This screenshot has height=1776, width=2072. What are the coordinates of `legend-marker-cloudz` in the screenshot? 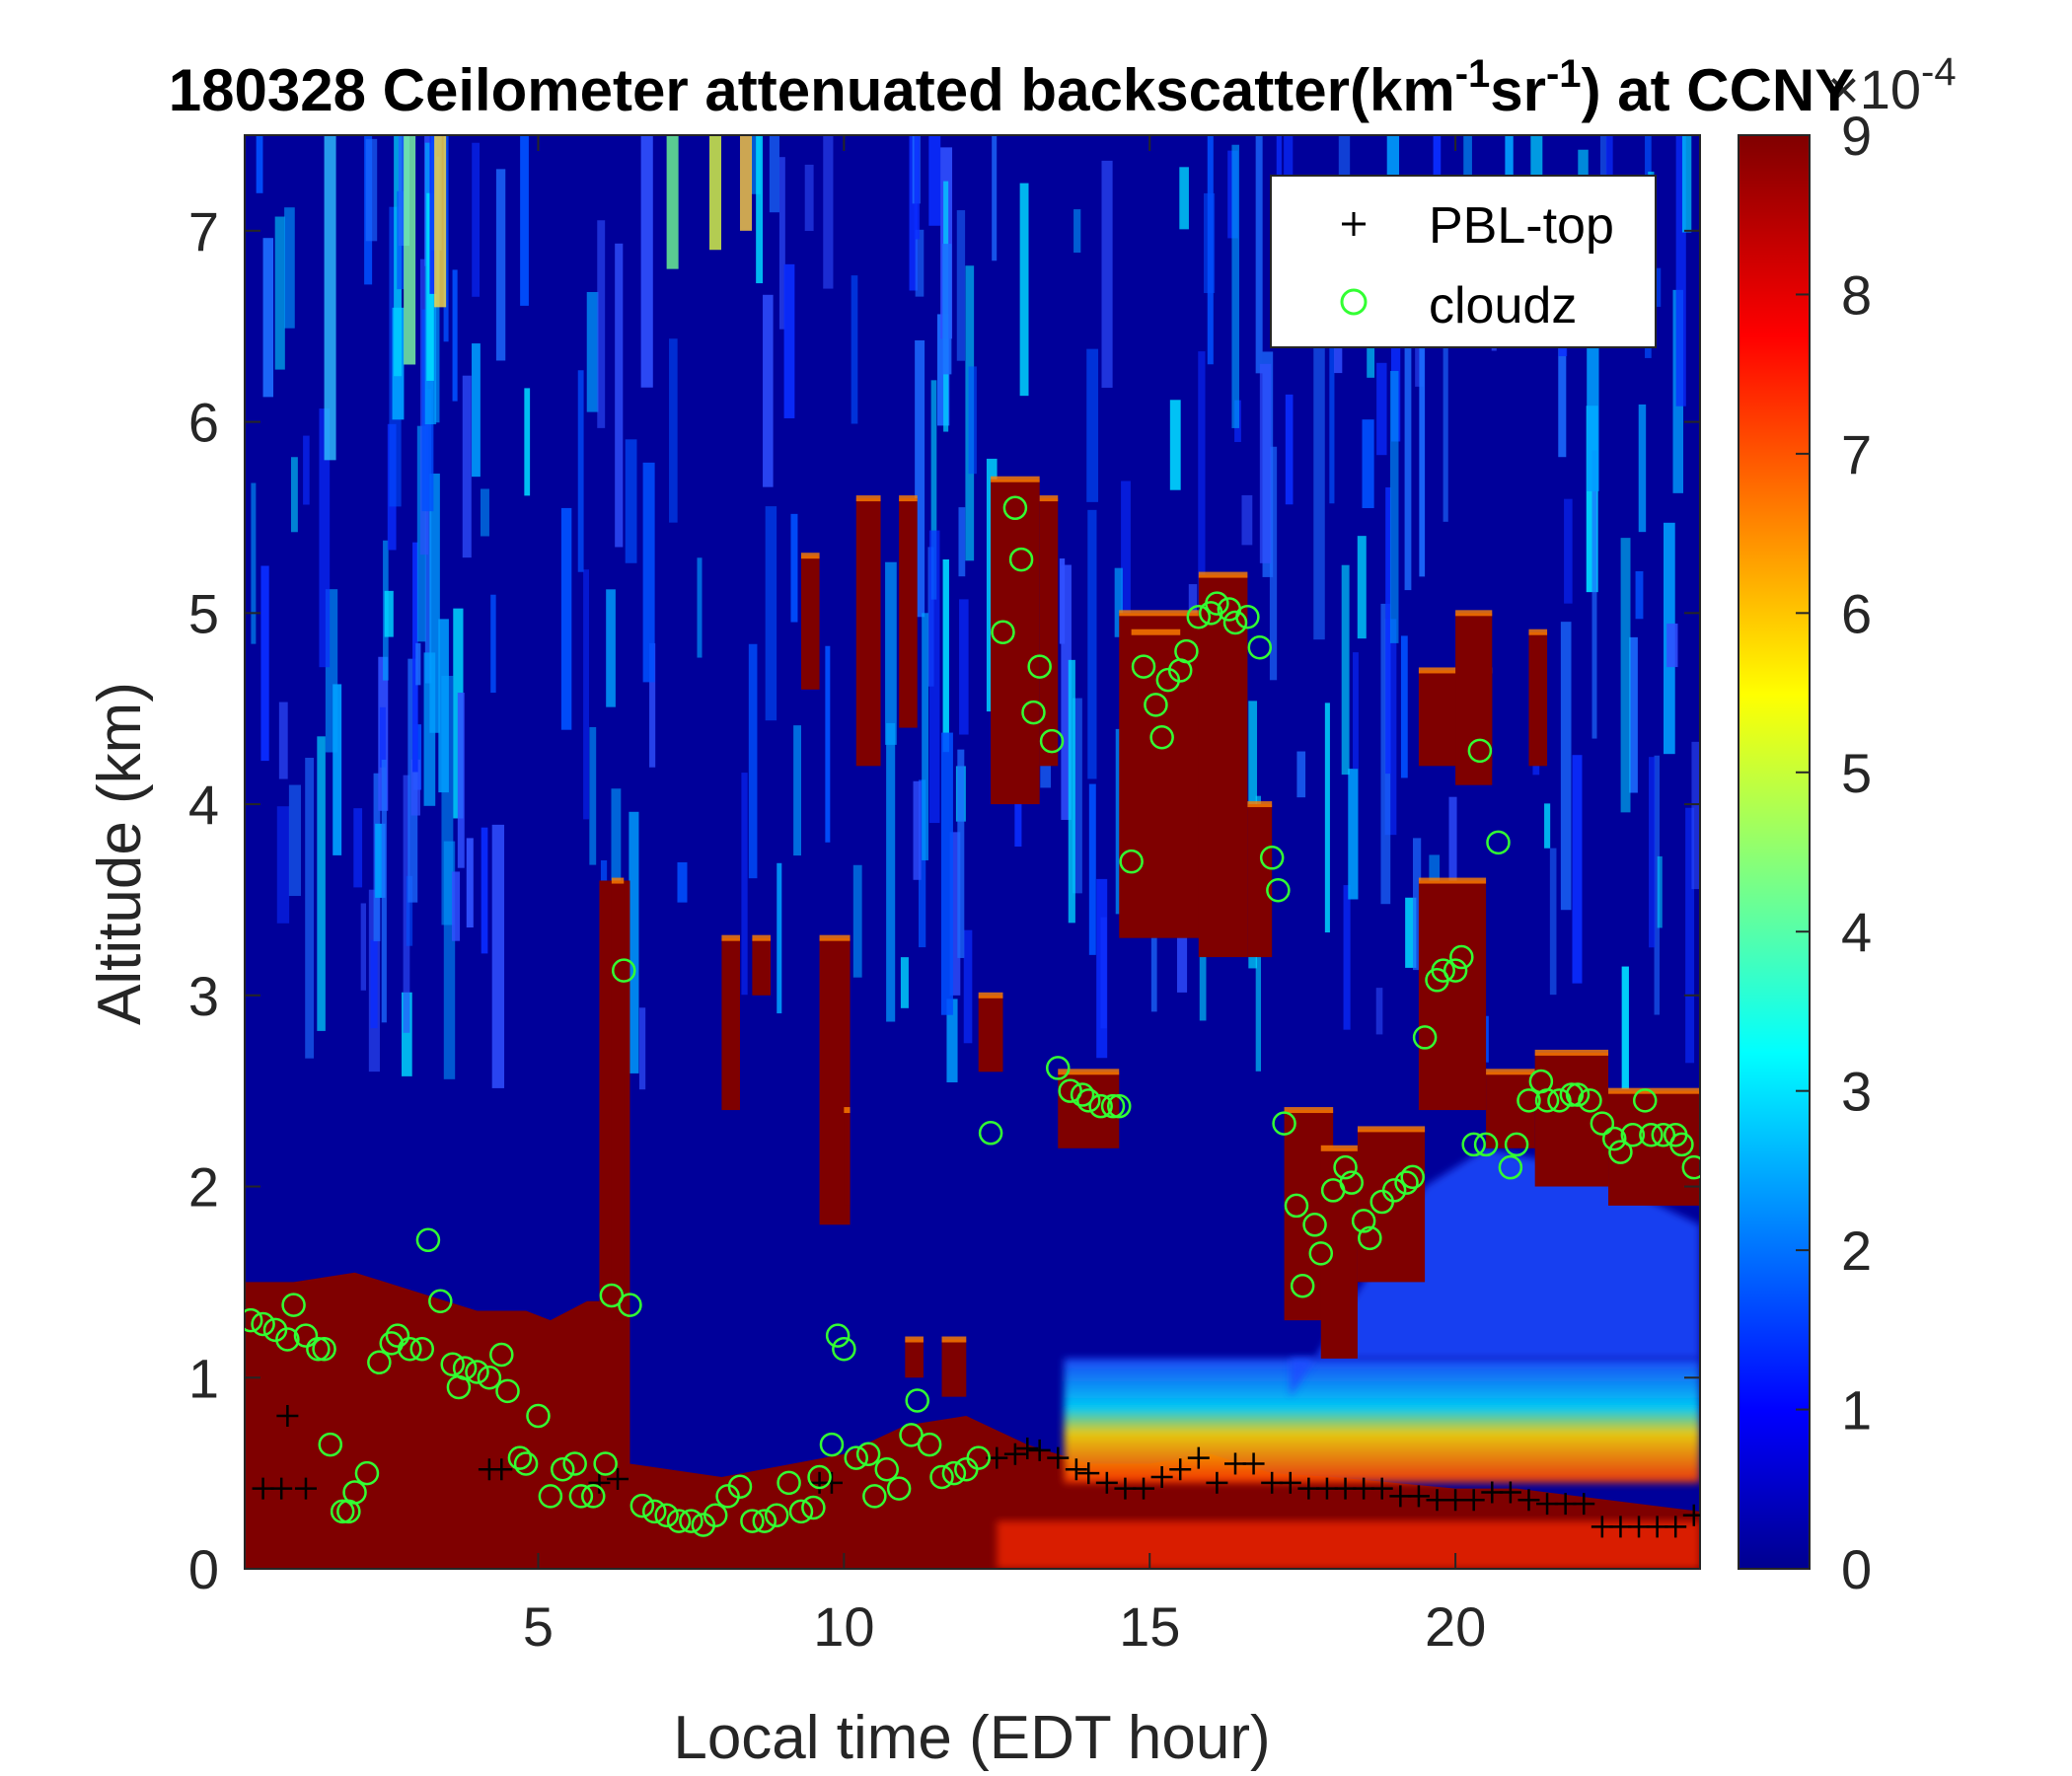 It's located at (1354, 302).